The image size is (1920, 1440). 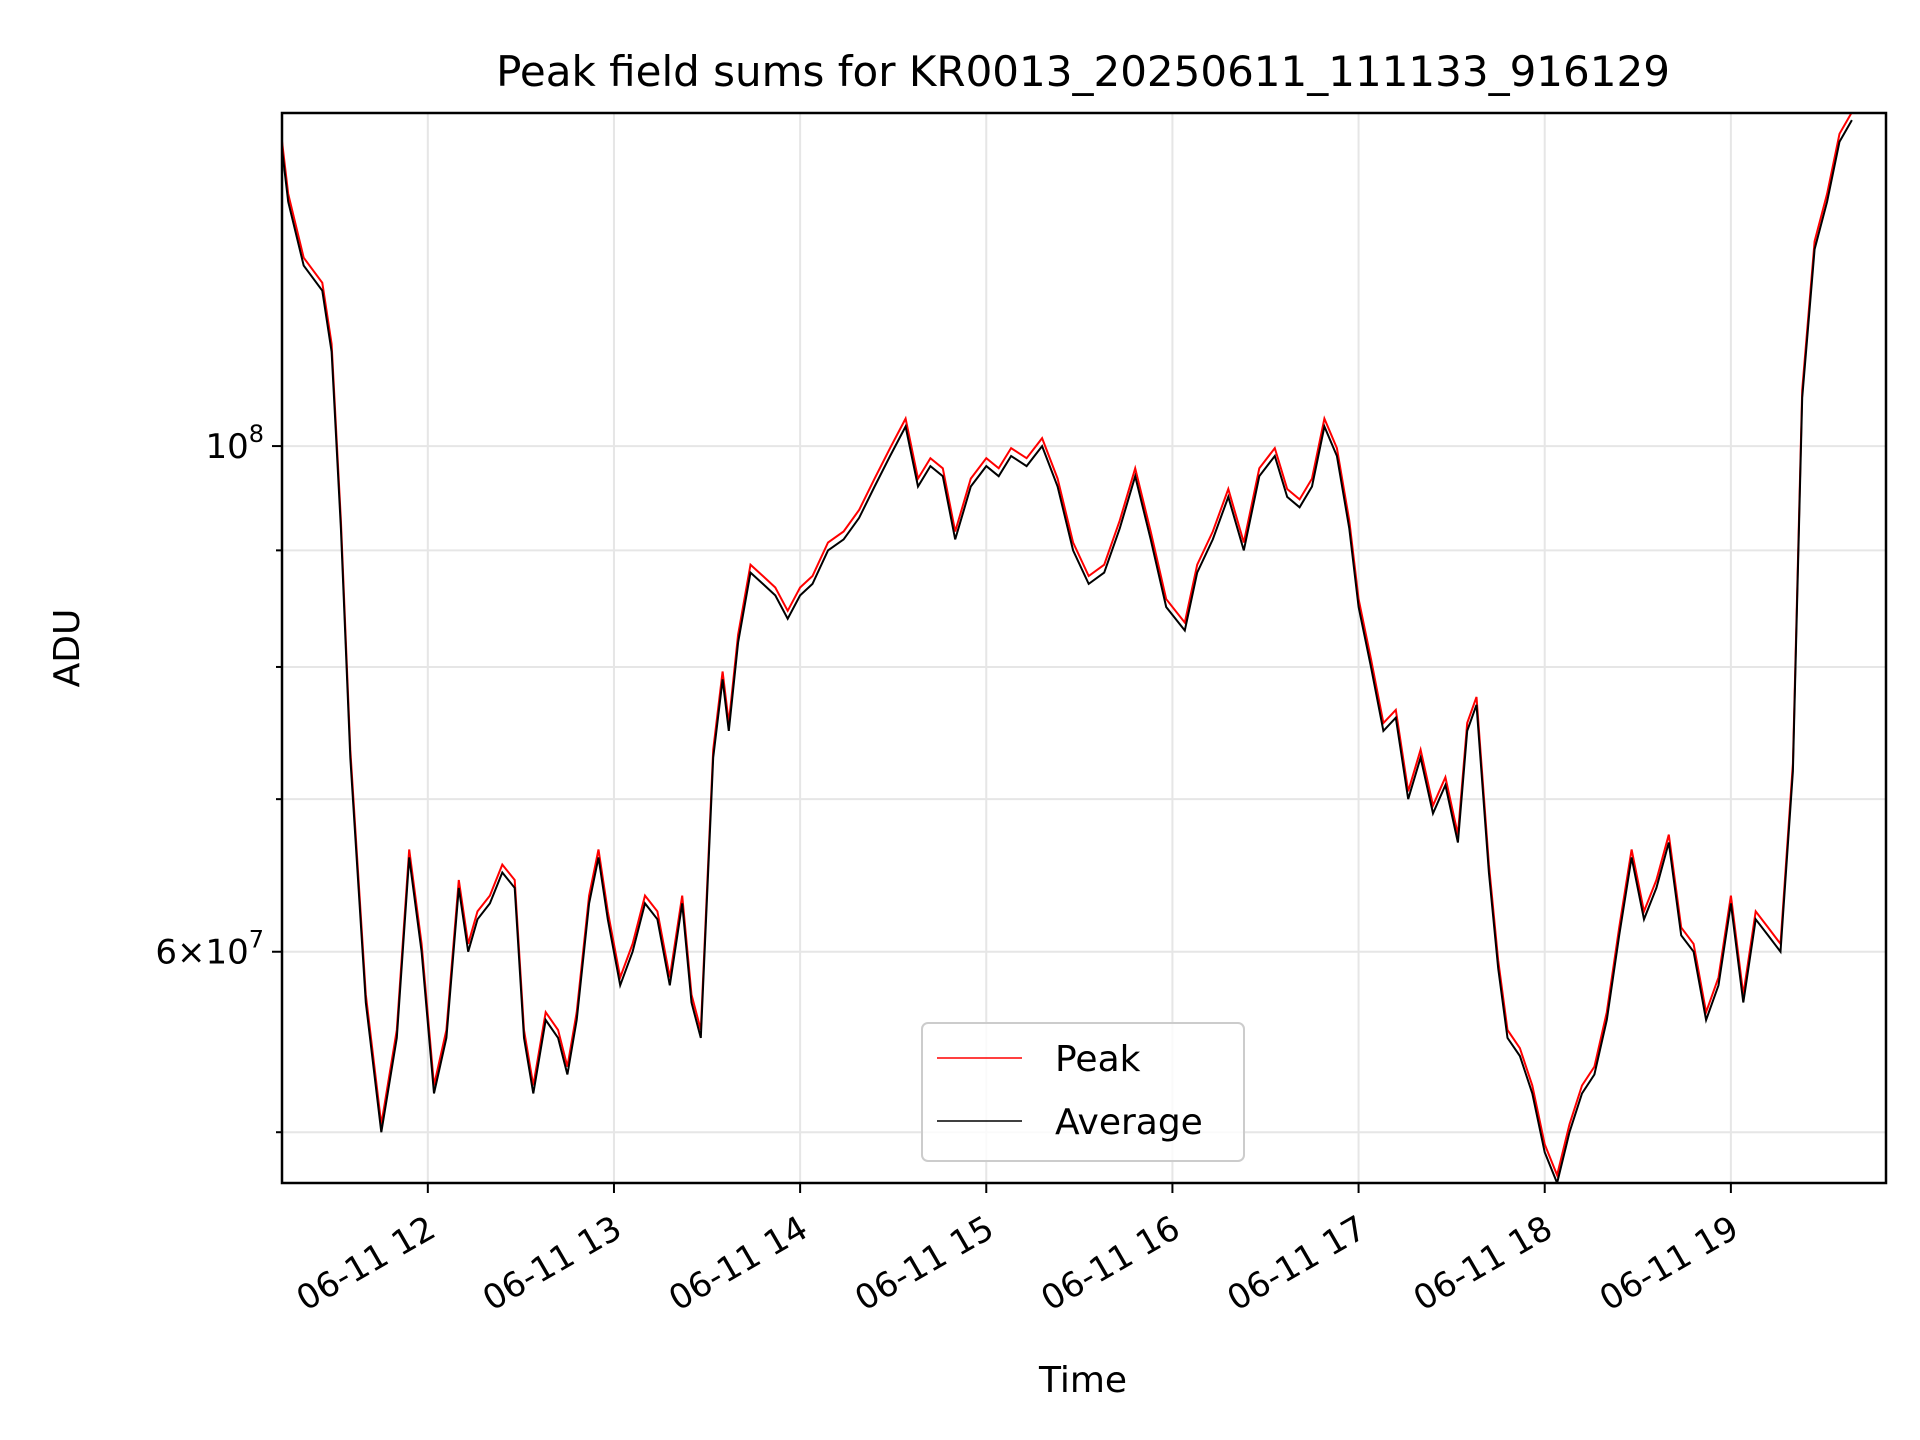 What do you see at coordinates (1297, 1263) in the screenshot?
I see `x-tick-label: 06-11 17` at bounding box center [1297, 1263].